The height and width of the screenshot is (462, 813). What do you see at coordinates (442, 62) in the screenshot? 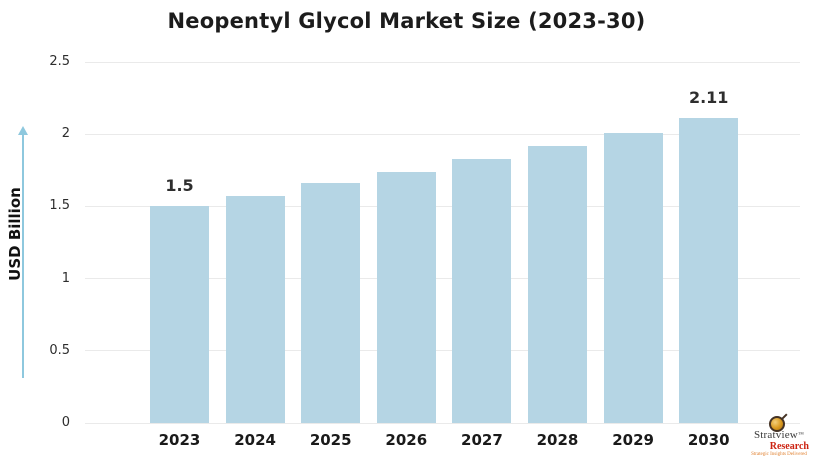
I see `gridline-y-2.5` at bounding box center [442, 62].